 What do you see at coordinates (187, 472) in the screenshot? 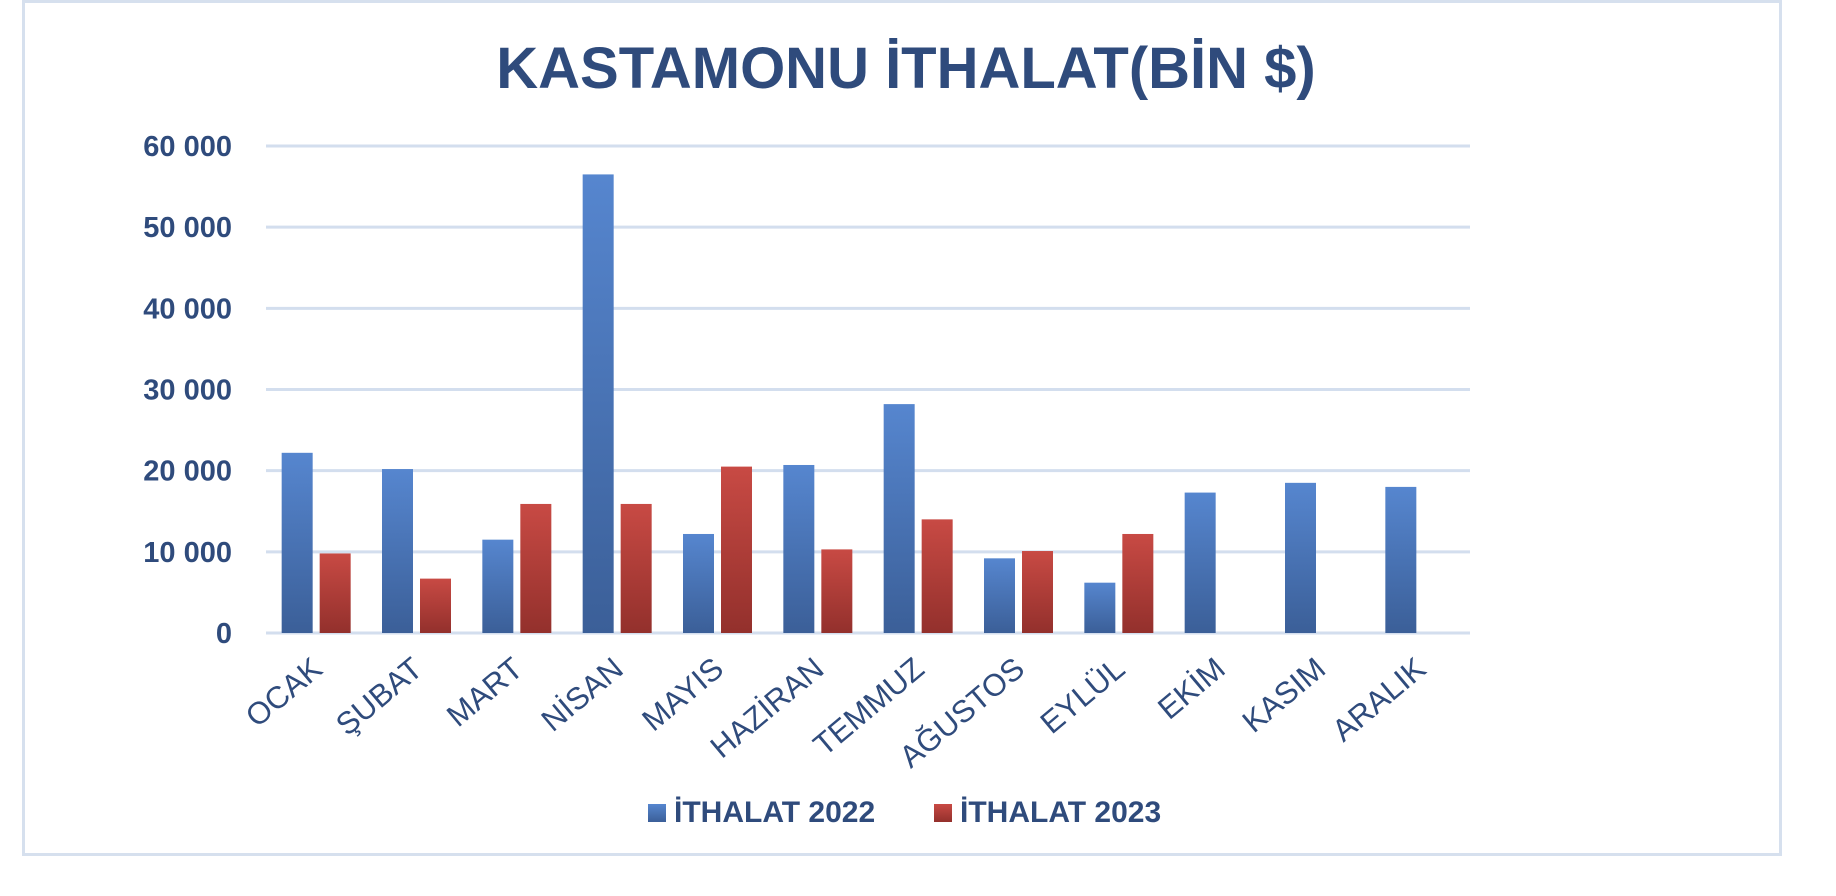
I see `y-tick-label: 20 000` at bounding box center [187, 472].